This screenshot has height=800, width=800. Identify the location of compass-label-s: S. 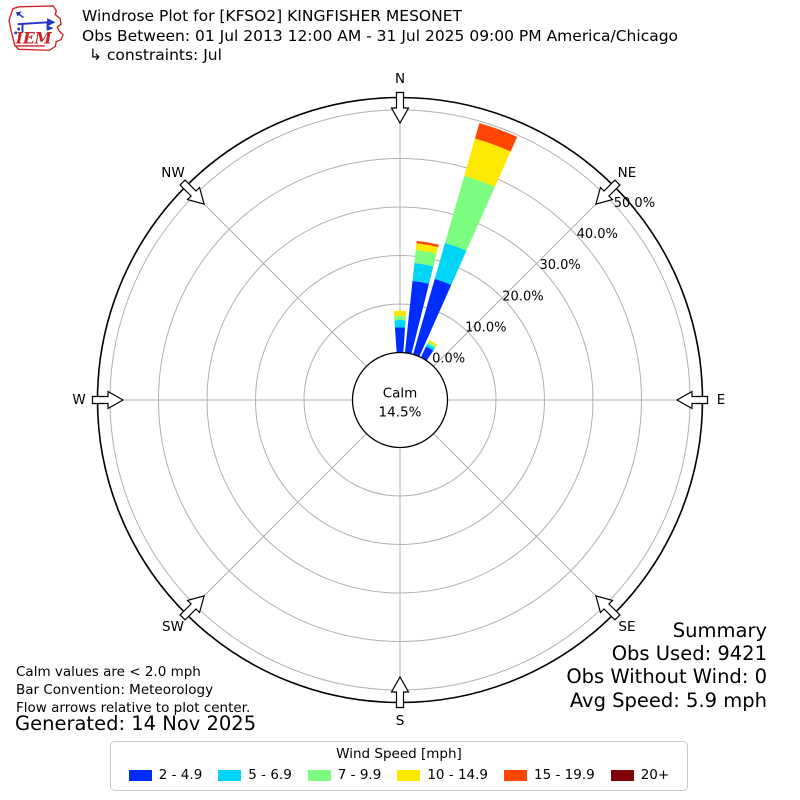
(400, 721).